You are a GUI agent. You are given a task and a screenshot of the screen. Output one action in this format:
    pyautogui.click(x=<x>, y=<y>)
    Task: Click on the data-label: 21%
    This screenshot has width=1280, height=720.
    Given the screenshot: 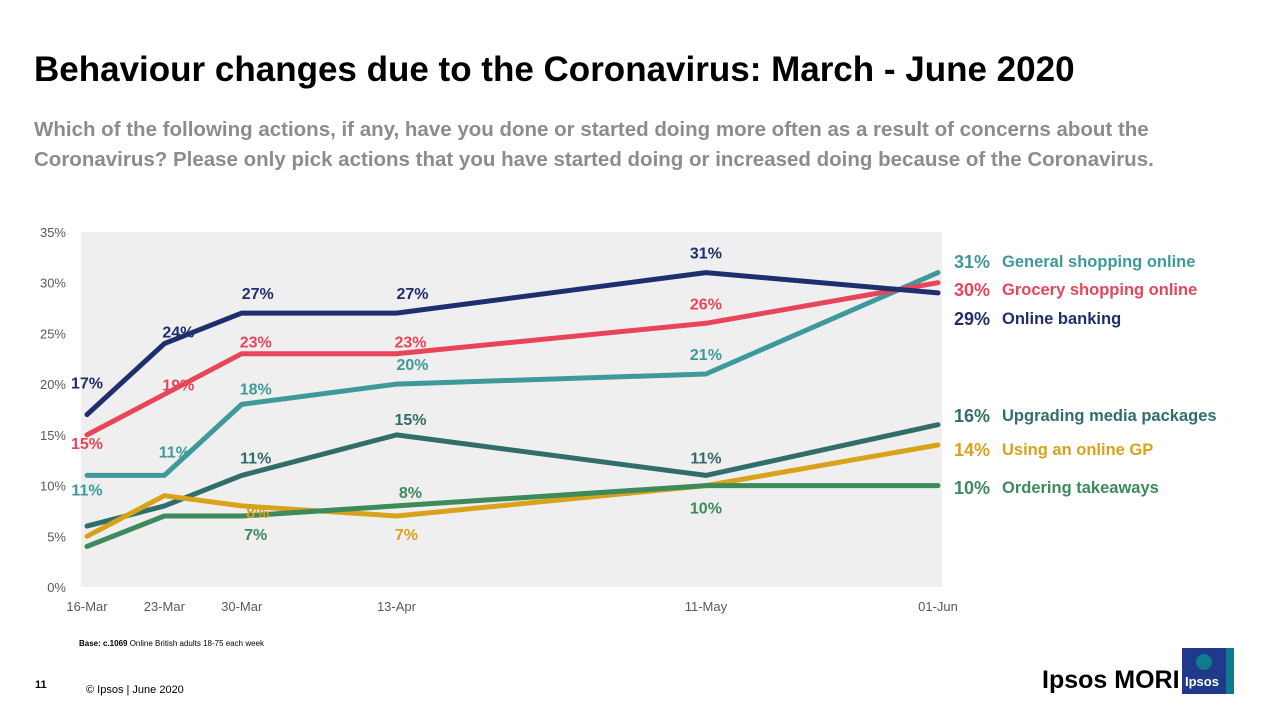 What is the action you would take?
    pyautogui.click(x=706, y=355)
    